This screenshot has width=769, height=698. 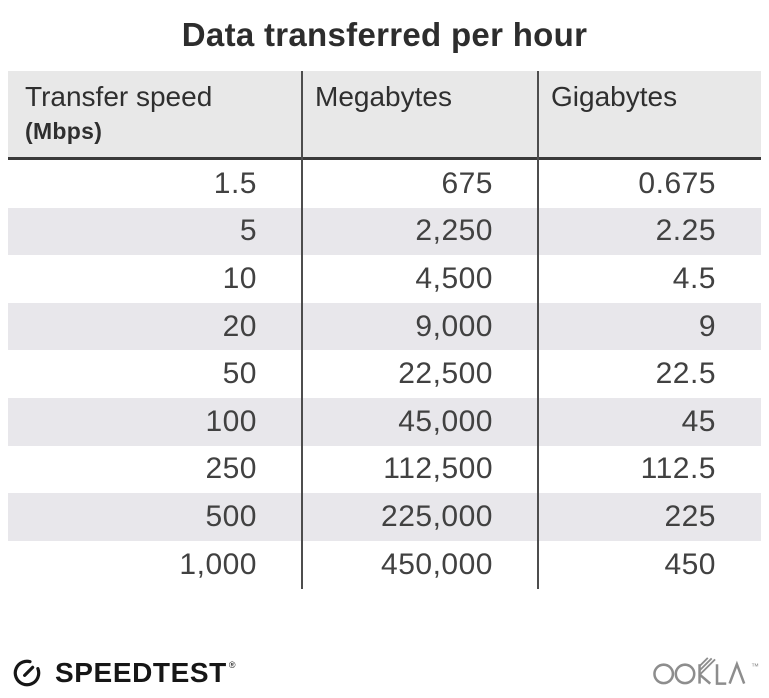 What do you see at coordinates (454, 326) in the screenshot?
I see `cell-megabytes: 9,000` at bounding box center [454, 326].